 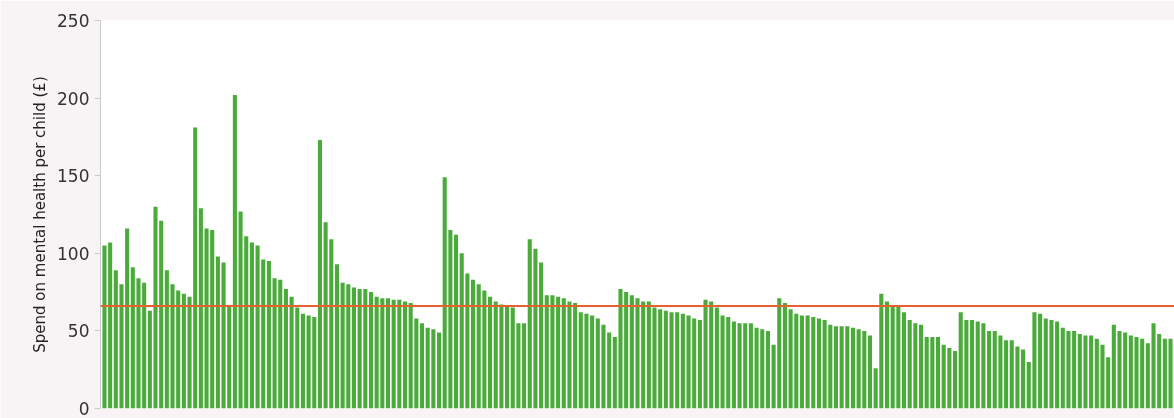 What do you see at coordinates (73, 176) in the screenshot?
I see `y-tick-label: 150` at bounding box center [73, 176].